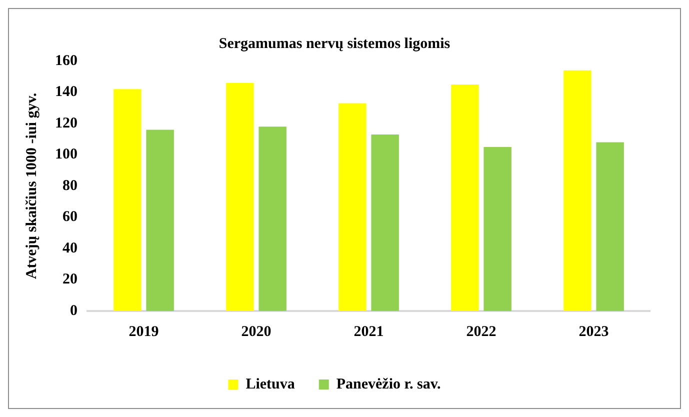 The width and height of the screenshot is (689, 417). What do you see at coordinates (32, 186) in the screenshot?
I see `y-axis-title: Atvejų skaičius 1000 -iui gyv.` at bounding box center [32, 186].